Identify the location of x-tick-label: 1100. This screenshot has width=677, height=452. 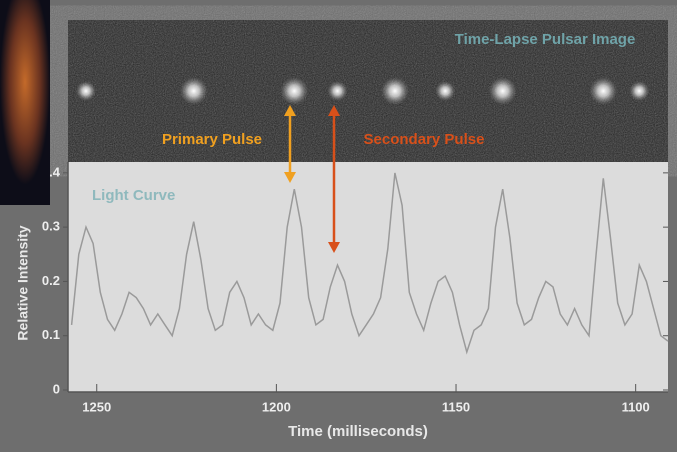
(636, 406).